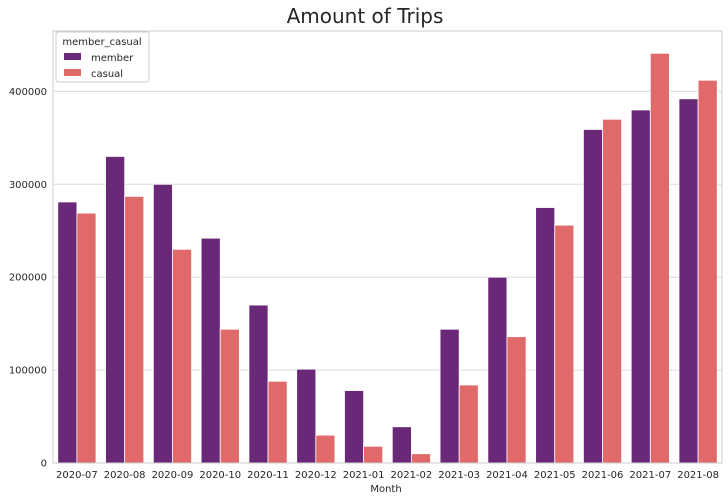 The image size is (728, 501). I want to click on x-tick-label: 2021-05, so click(555, 475).